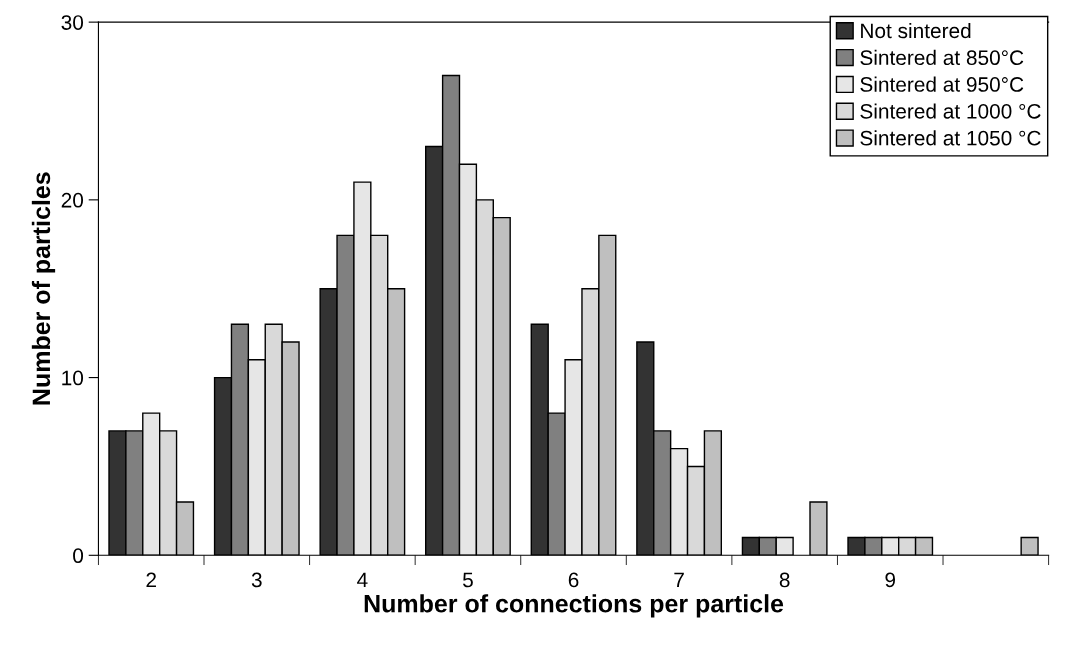 The height and width of the screenshot is (651, 1070). I want to click on x-tick-label: 2, so click(151, 580).